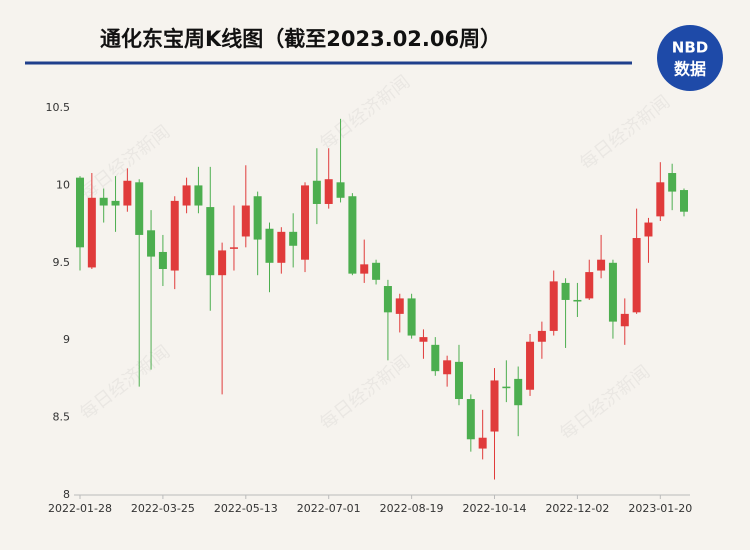 The image size is (750, 550). What do you see at coordinates (660, 508) in the screenshot?
I see `x-tick-label: 2023-01-20` at bounding box center [660, 508].